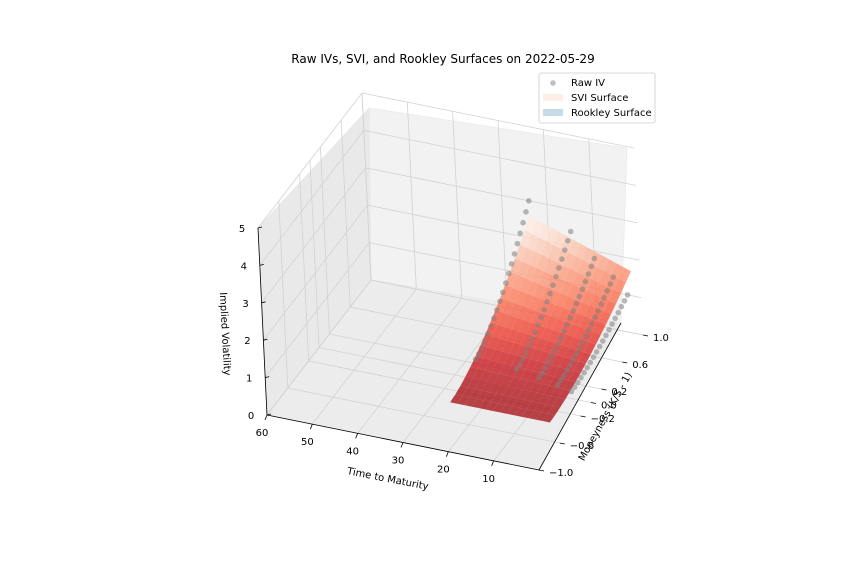  What do you see at coordinates (244, 266) in the screenshot?
I see `z-tick-label: 4` at bounding box center [244, 266].